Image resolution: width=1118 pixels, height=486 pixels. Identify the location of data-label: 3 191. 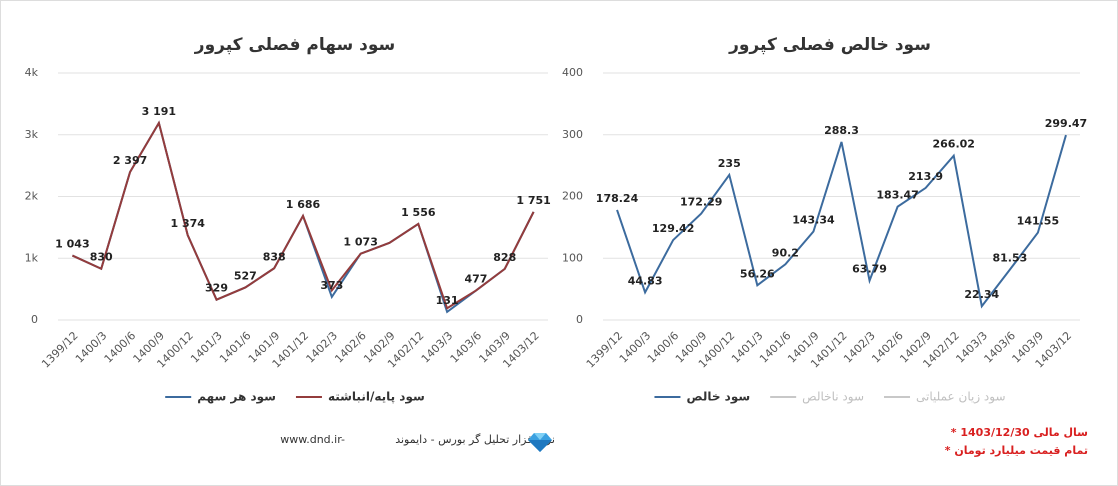
(159, 111).